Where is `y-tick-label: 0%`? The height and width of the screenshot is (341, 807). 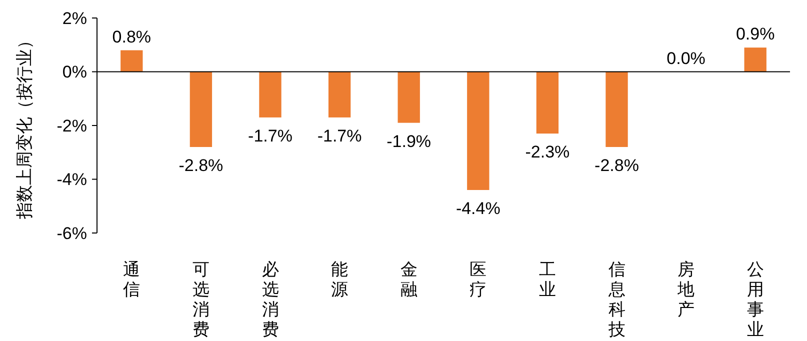 y-tick-label: 0% is located at coordinates (74, 72).